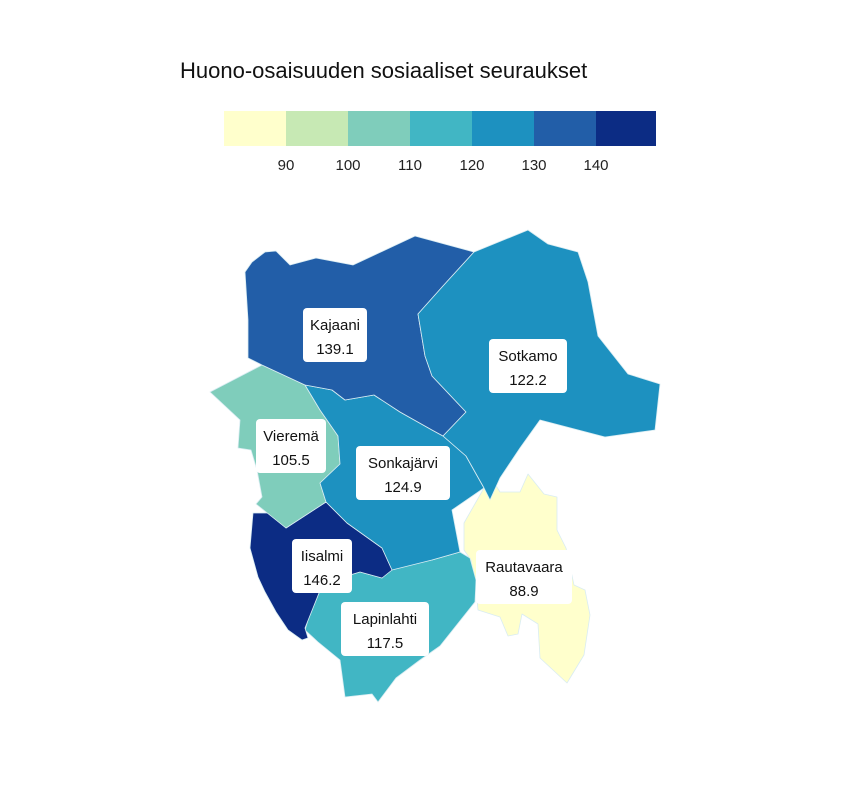 The width and height of the screenshot is (864, 792). What do you see at coordinates (335, 325) in the screenshot?
I see `label-name-kajaani: Kajaani` at bounding box center [335, 325].